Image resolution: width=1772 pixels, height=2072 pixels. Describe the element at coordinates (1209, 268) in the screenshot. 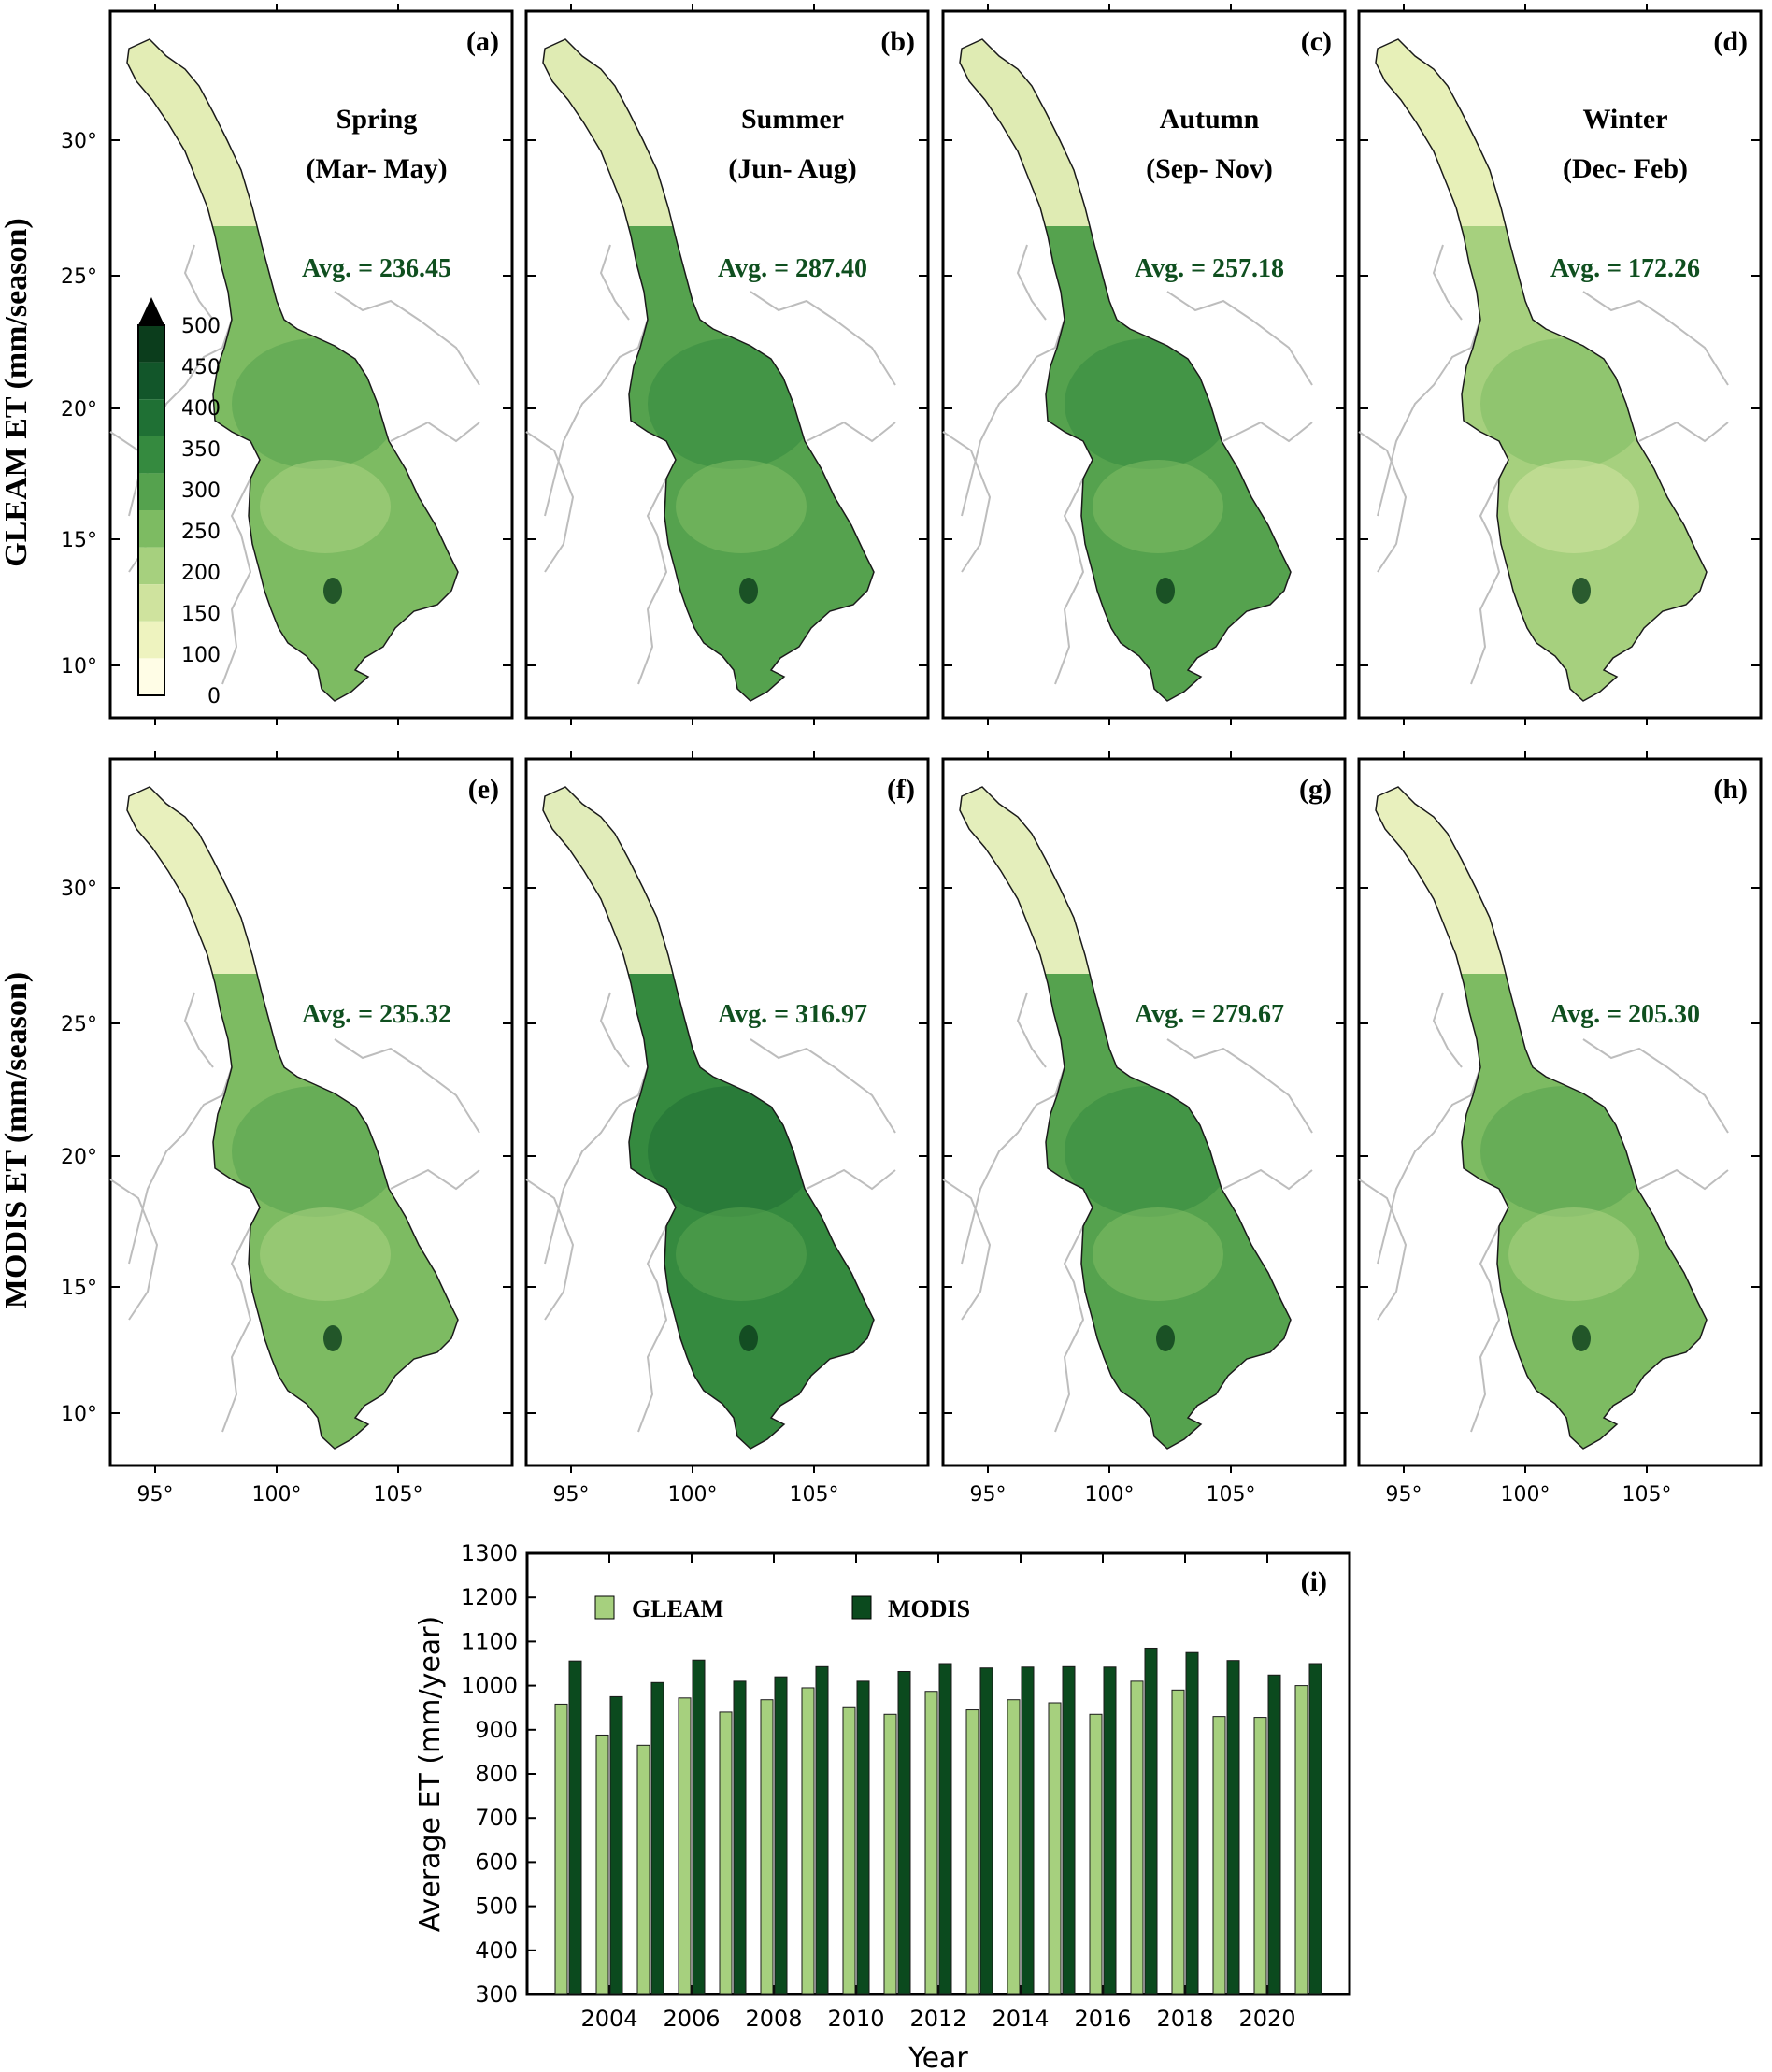

I see `avg-value: Avg. = 257.18` at that location.